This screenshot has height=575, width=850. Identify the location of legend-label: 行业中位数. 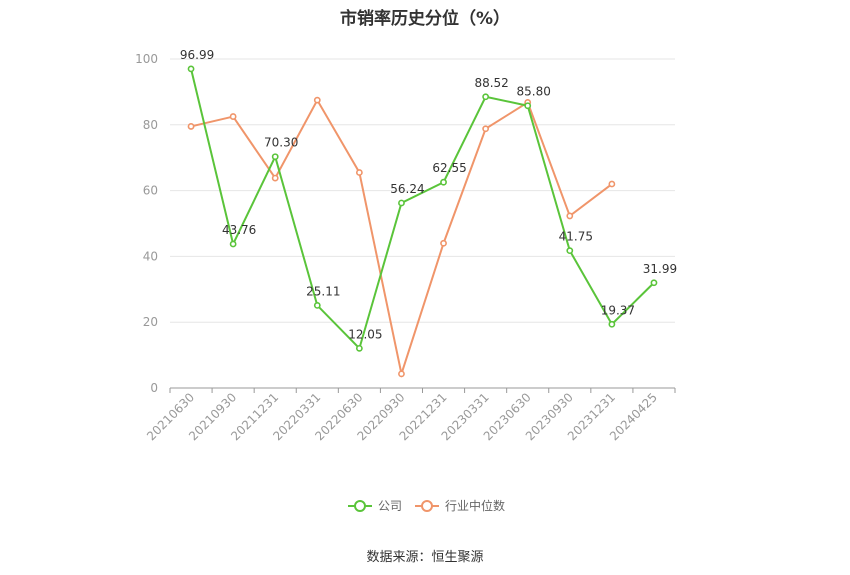
(475, 505).